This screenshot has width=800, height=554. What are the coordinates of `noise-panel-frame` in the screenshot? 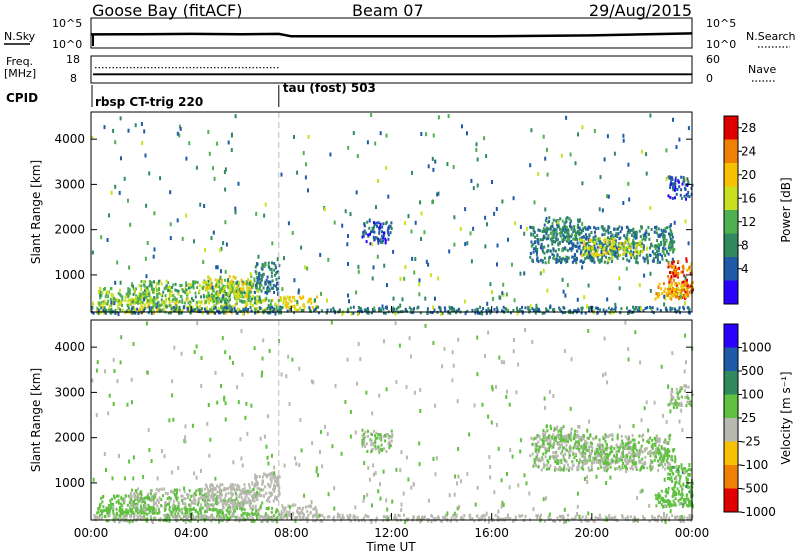 It's located at (391, 33).